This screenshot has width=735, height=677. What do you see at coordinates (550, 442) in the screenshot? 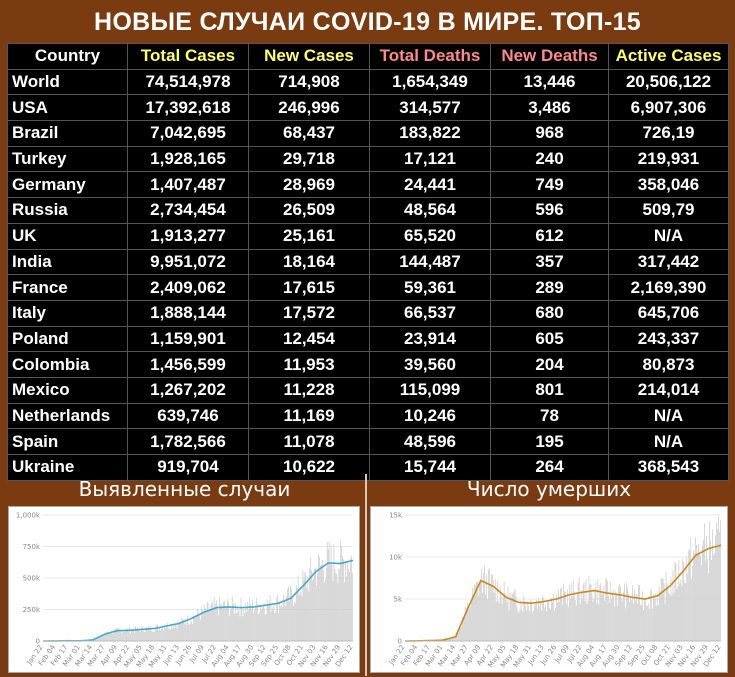
I see `value-cell: 195` at bounding box center [550, 442].